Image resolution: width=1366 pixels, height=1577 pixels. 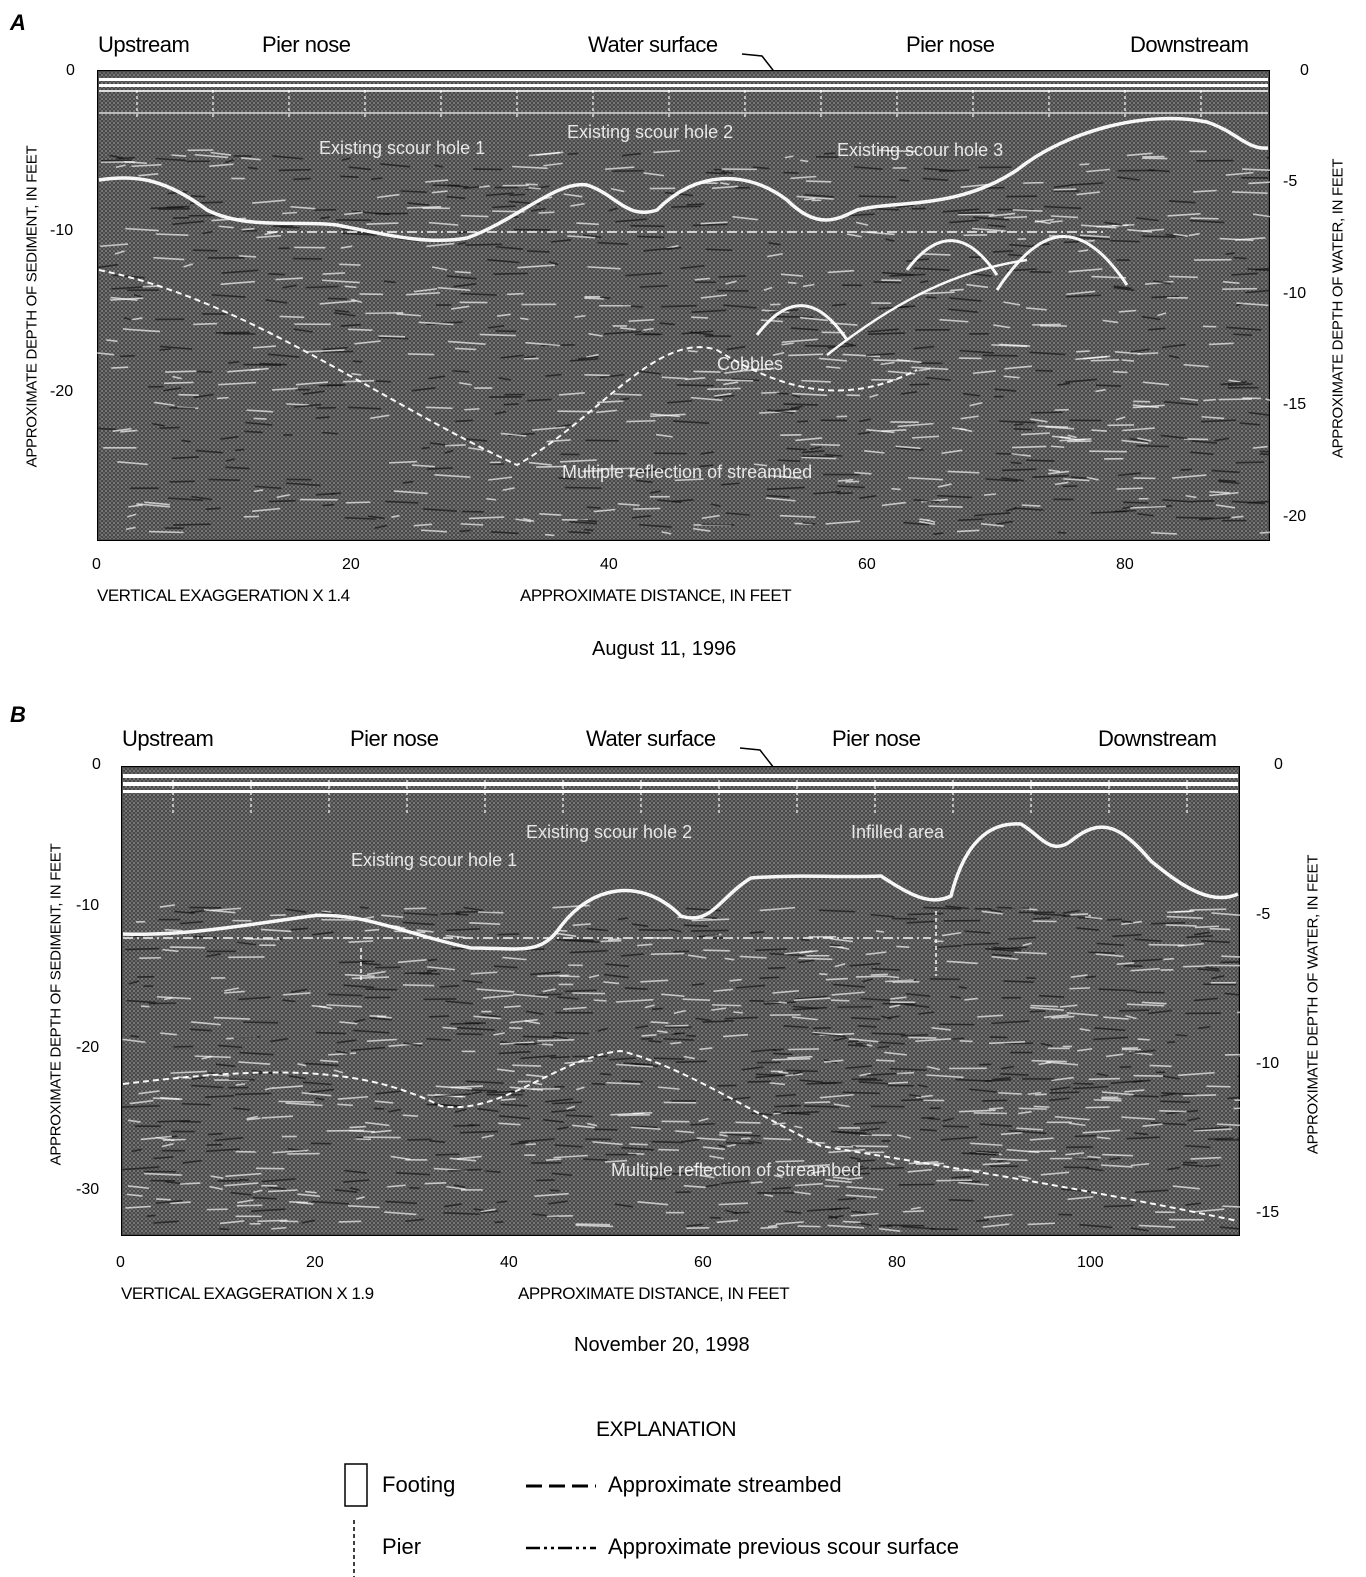 What do you see at coordinates (750, 364) in the screenshot?
I see `radar-annotation: Cobbles` at bounding box center [750, 364].